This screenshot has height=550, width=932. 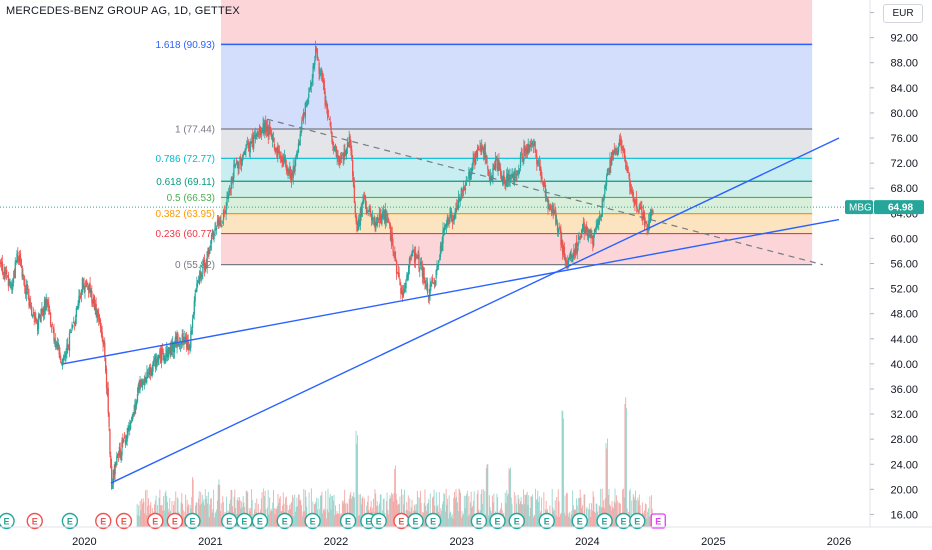 What do you see at coordinates (497, 521) in the screenshot?
I see `event-marker-20: E` at bounding box center [497, 521].